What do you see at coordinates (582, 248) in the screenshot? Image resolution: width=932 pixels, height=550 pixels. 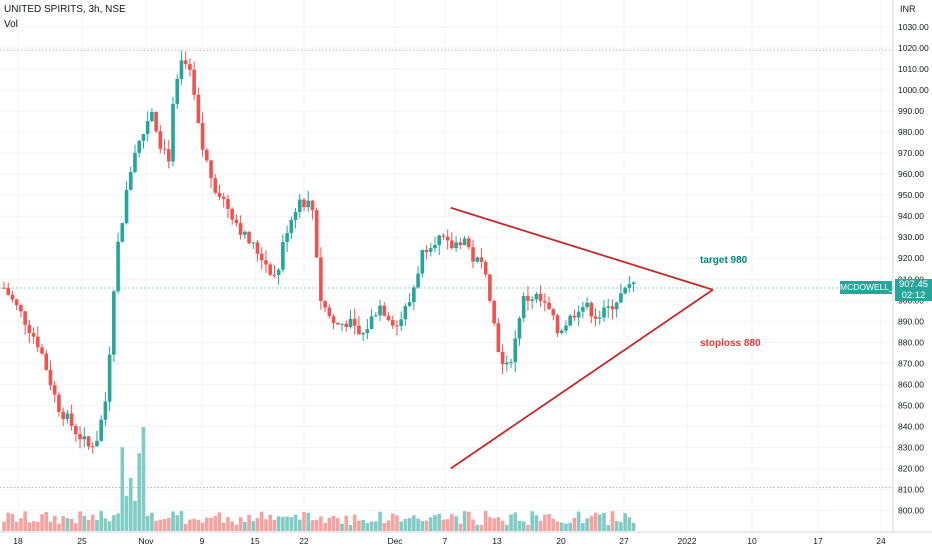 I see `trendline-upper` at bounding box center [582, 248].